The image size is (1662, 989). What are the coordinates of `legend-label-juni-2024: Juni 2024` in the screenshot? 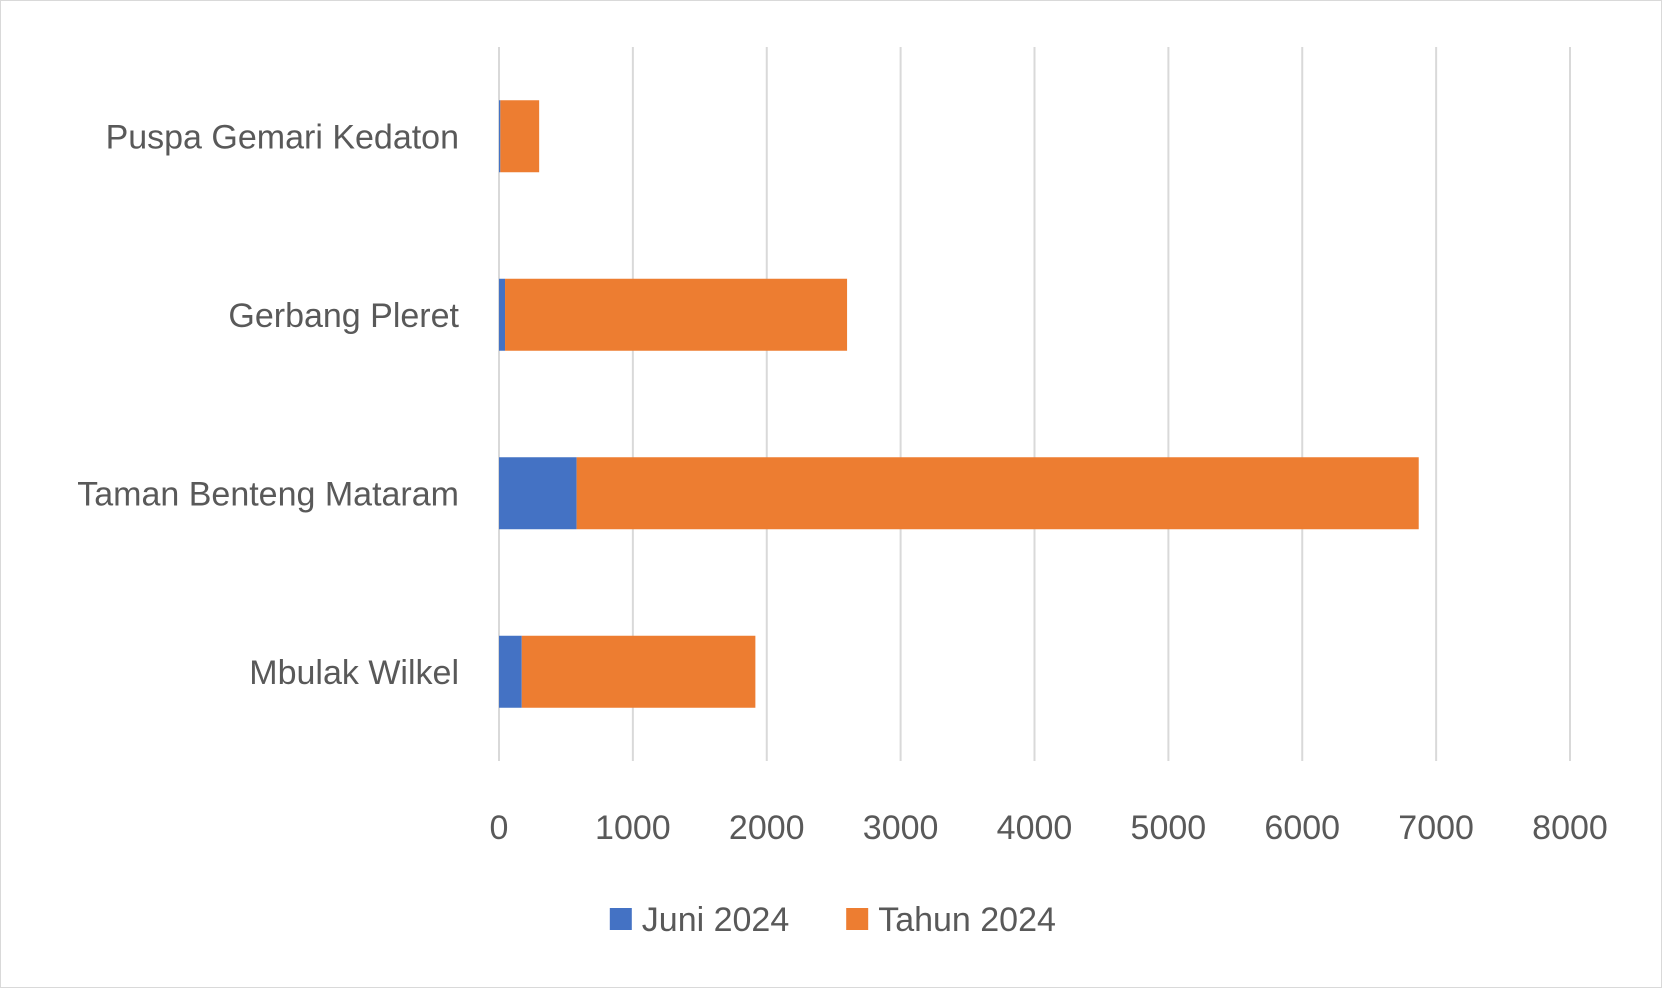 It's located at (715, 920).